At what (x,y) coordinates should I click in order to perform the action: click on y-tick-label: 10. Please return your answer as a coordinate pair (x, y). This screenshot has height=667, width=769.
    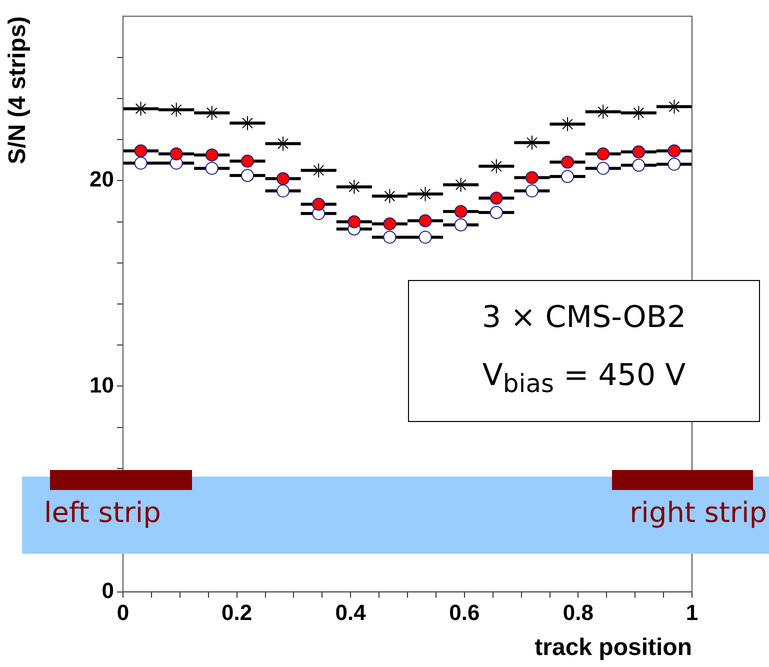
    Looking at the image, I should click on (102, 385).